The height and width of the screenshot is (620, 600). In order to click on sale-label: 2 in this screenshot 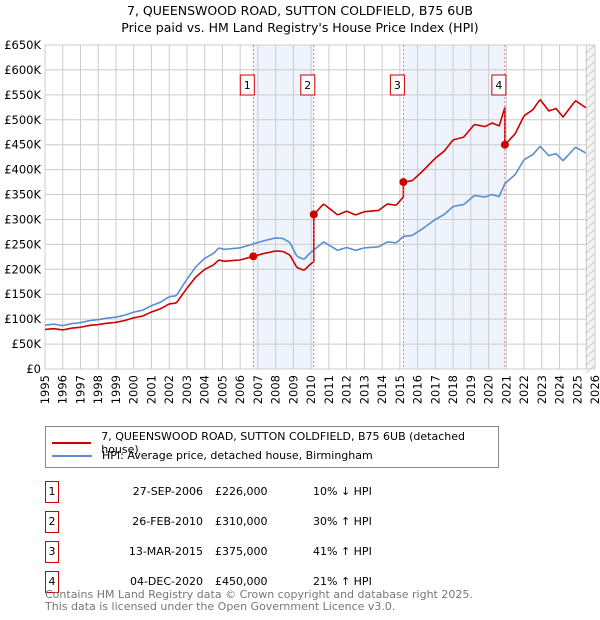, I will do `click(307, 85)`.